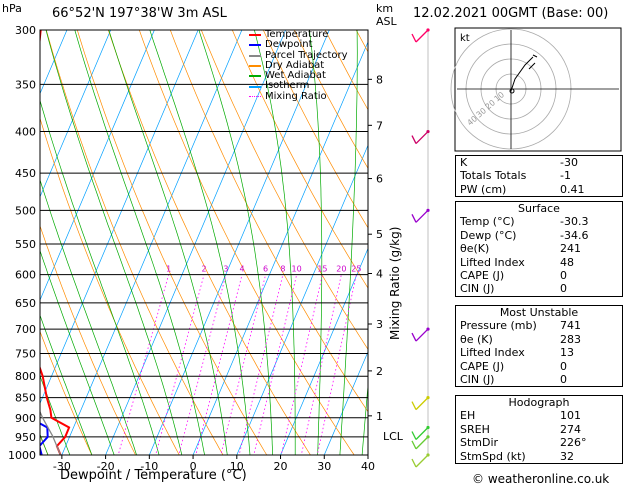 The image size is (629, 486). I want to click on table-title: Surface, so click(539, 208).